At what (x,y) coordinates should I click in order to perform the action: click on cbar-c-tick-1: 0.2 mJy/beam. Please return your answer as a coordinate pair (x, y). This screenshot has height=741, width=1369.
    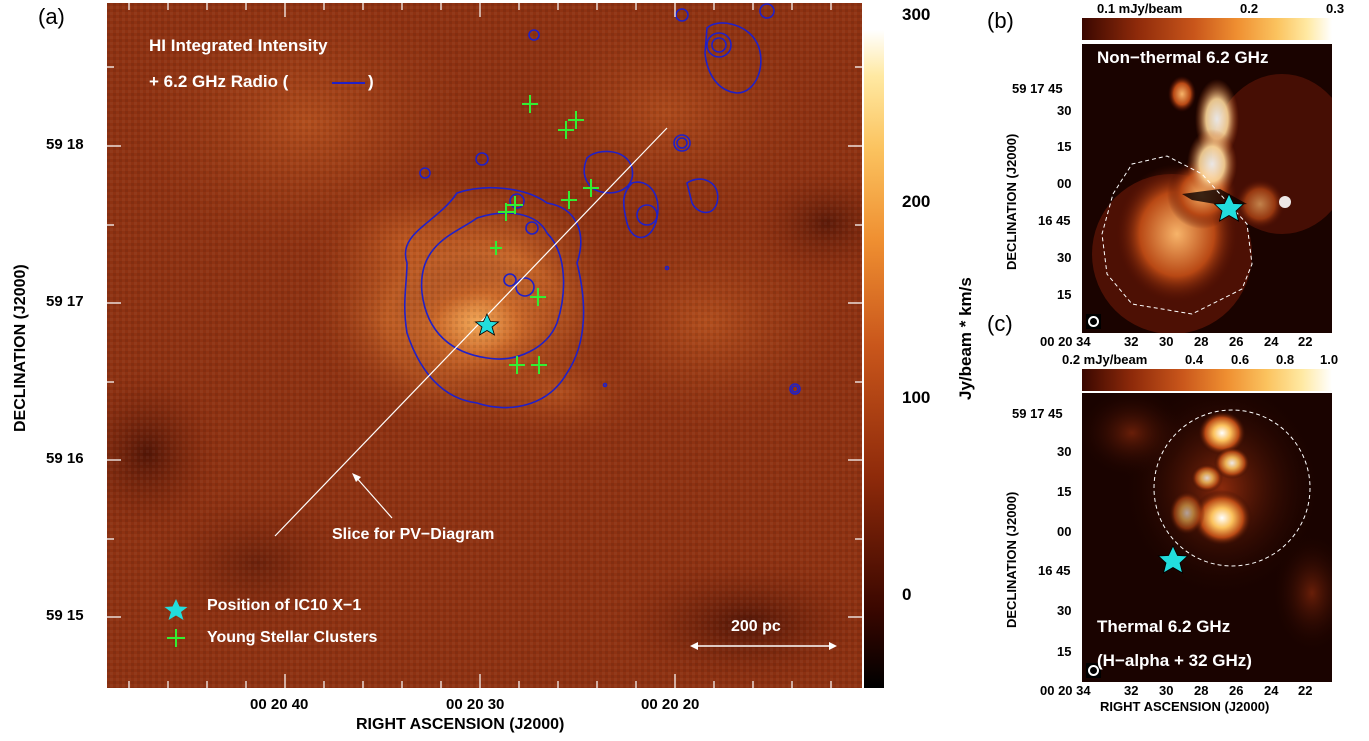
    Looking at the image, I should click on (1105, 359).